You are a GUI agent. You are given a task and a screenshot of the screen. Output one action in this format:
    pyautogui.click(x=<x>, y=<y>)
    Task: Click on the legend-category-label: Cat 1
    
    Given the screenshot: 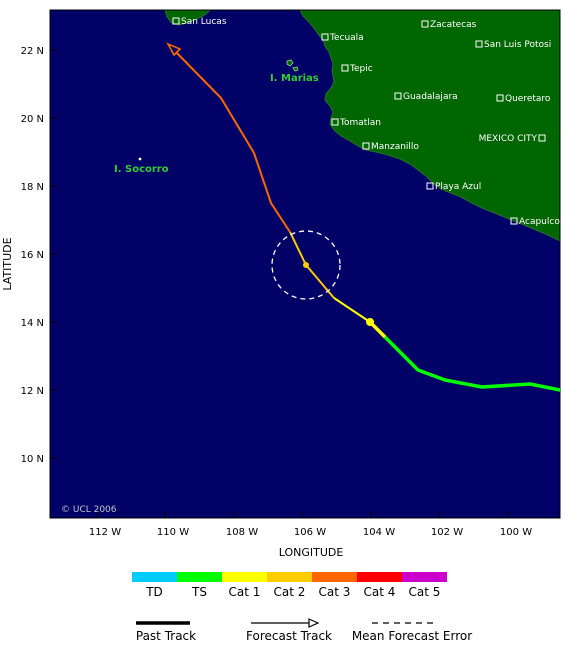 What is the action you would take?
    pyautogui.click(x=245, y=592)
    